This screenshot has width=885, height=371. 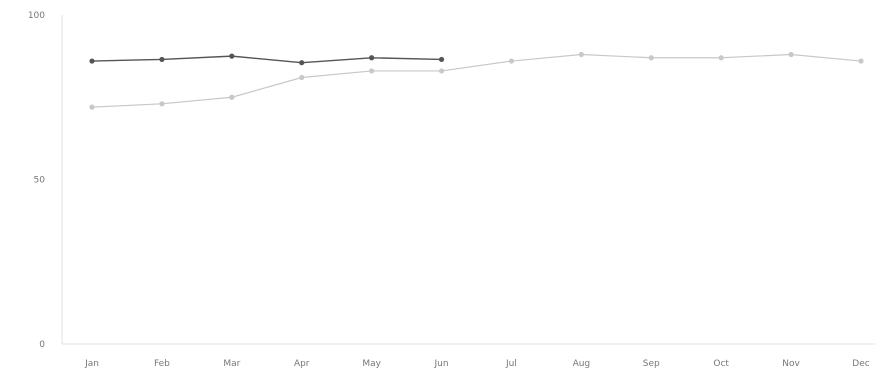 I want to click on y-tick-label: 0, so click(x=42, y=345).